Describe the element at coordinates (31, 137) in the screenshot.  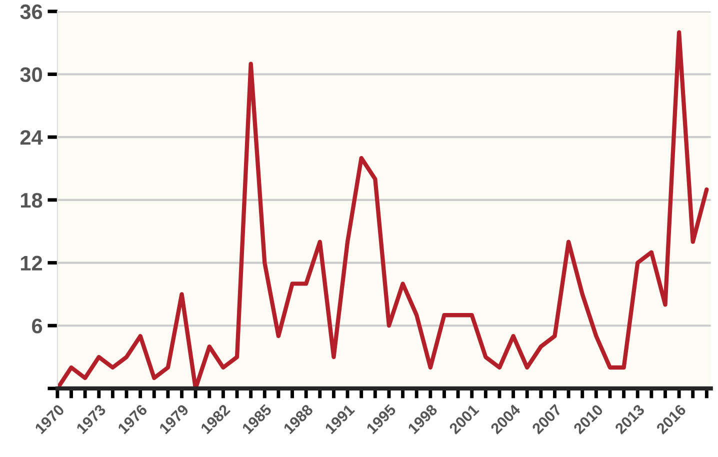
I see `y-tick-label: 24` at that location.